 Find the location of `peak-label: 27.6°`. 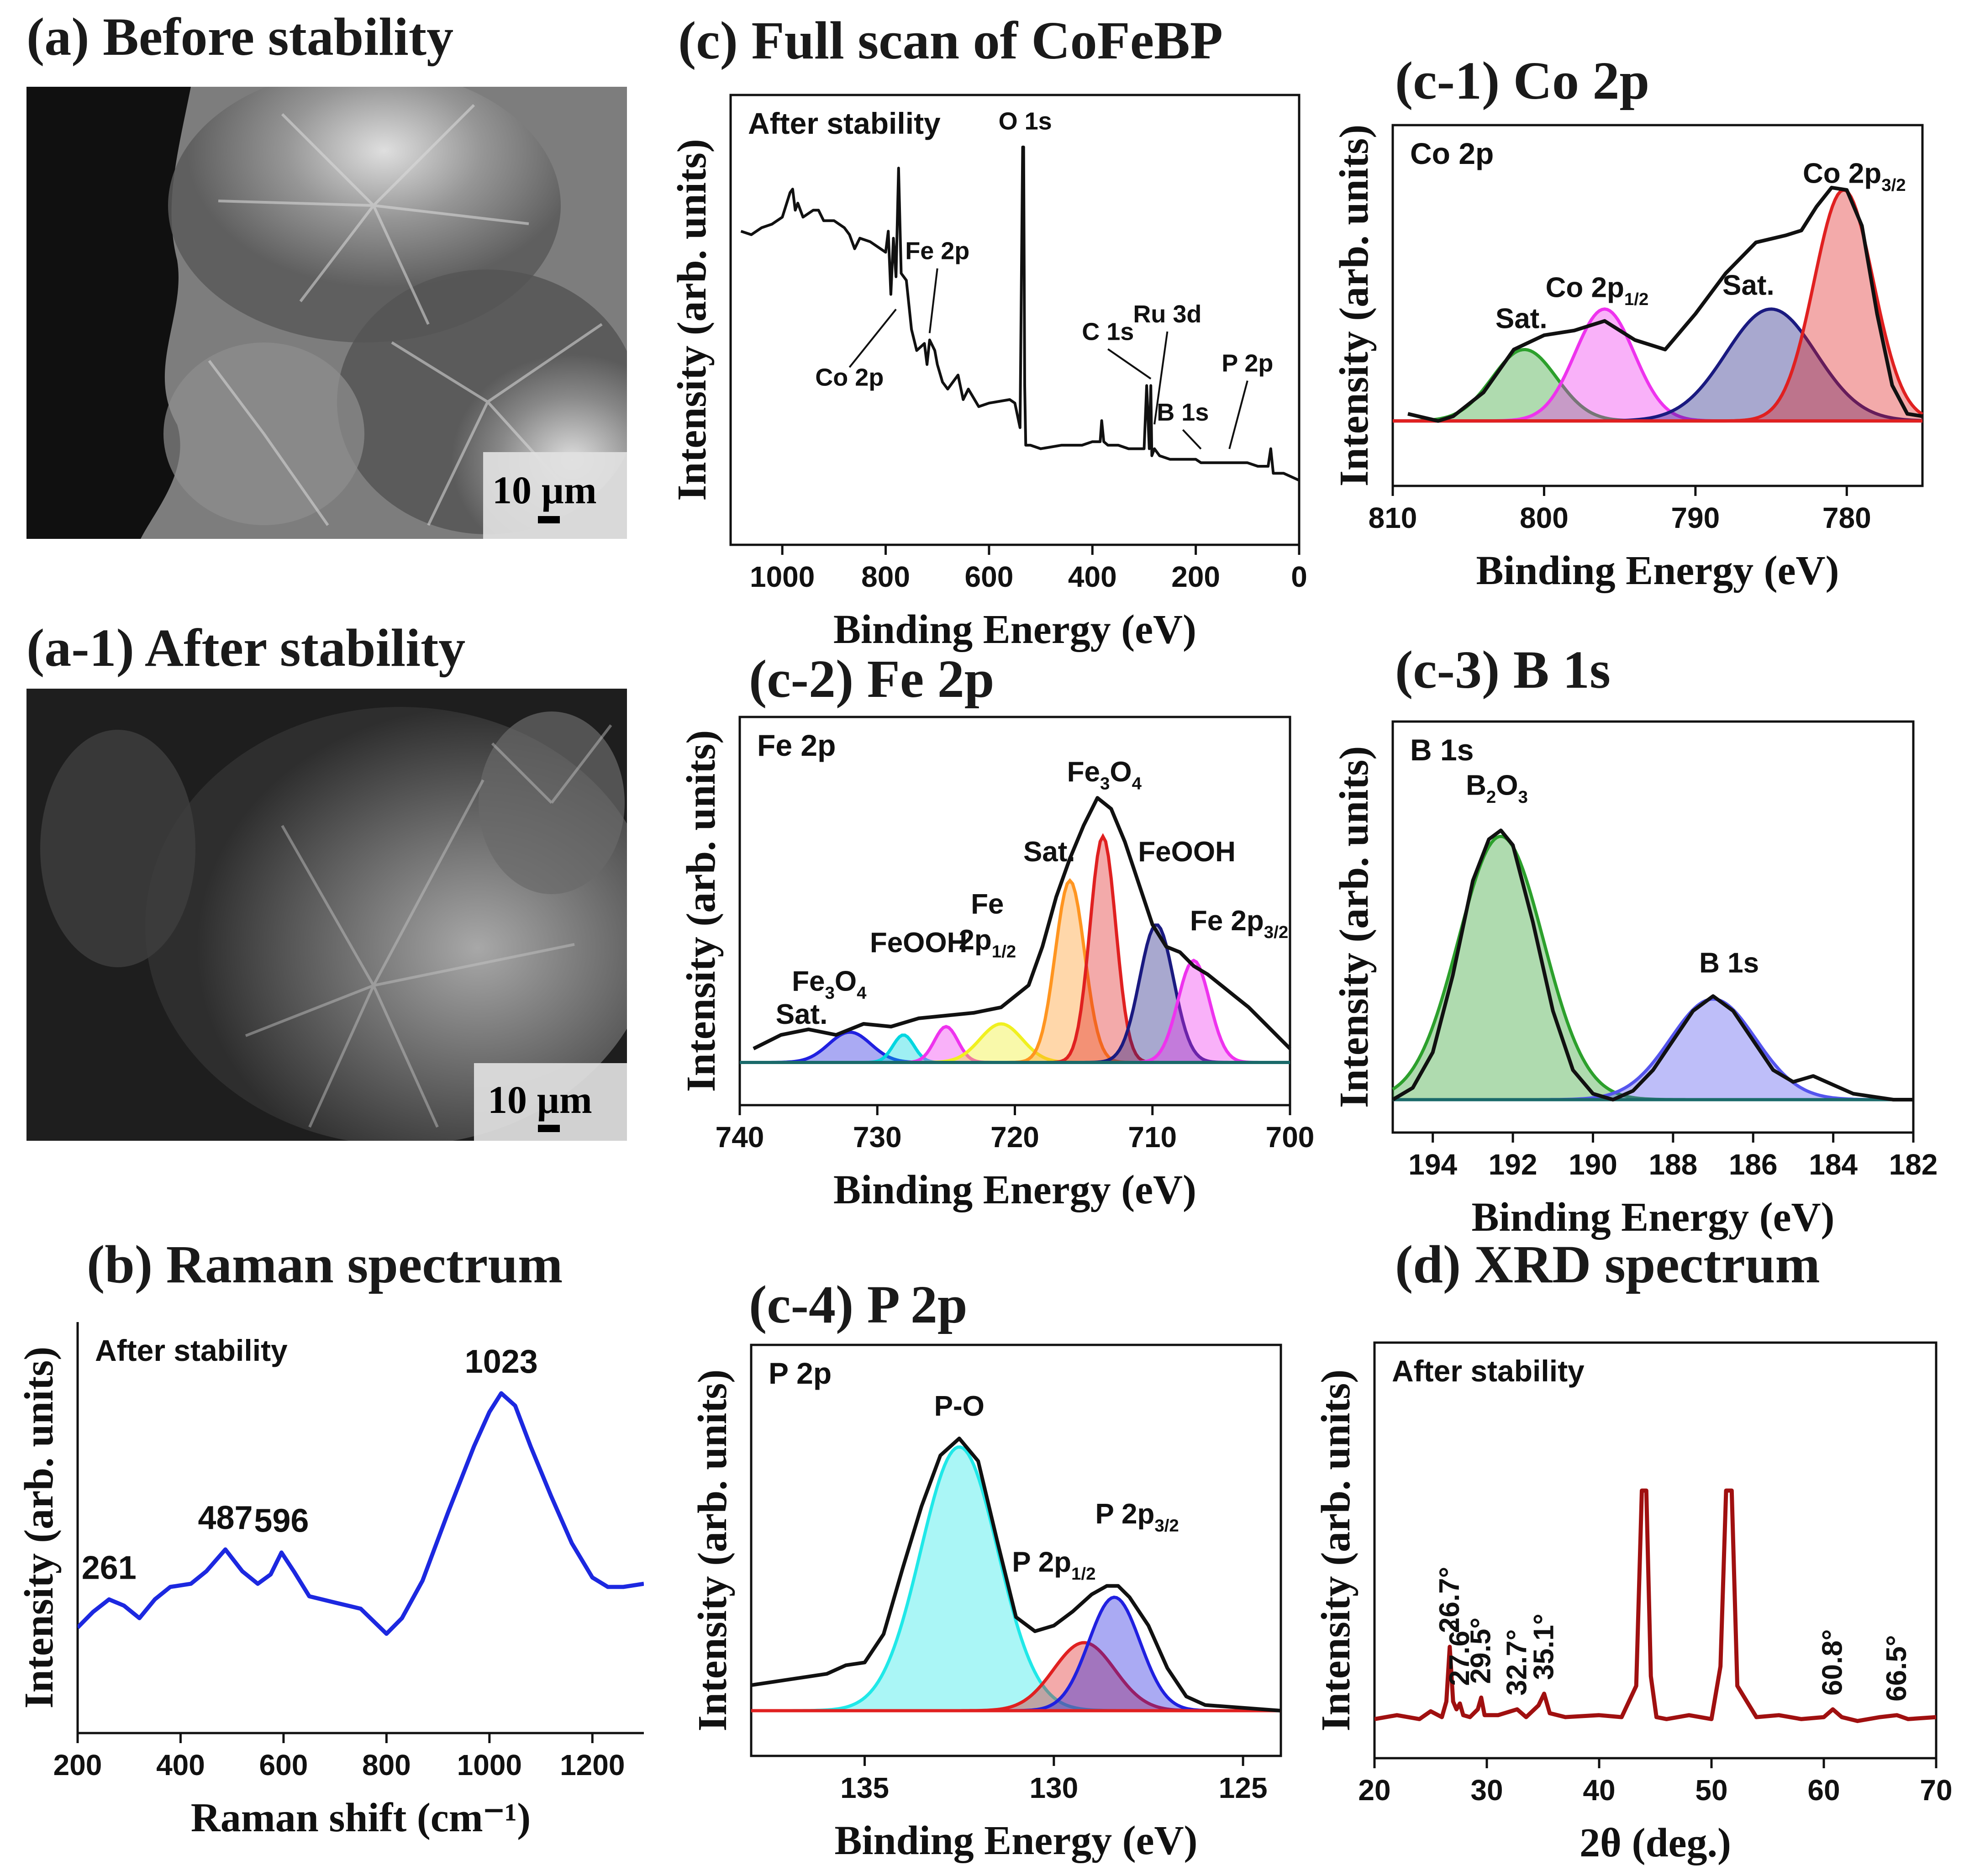

peak-label: 27.6° is located at coordinates (1459, 1652).